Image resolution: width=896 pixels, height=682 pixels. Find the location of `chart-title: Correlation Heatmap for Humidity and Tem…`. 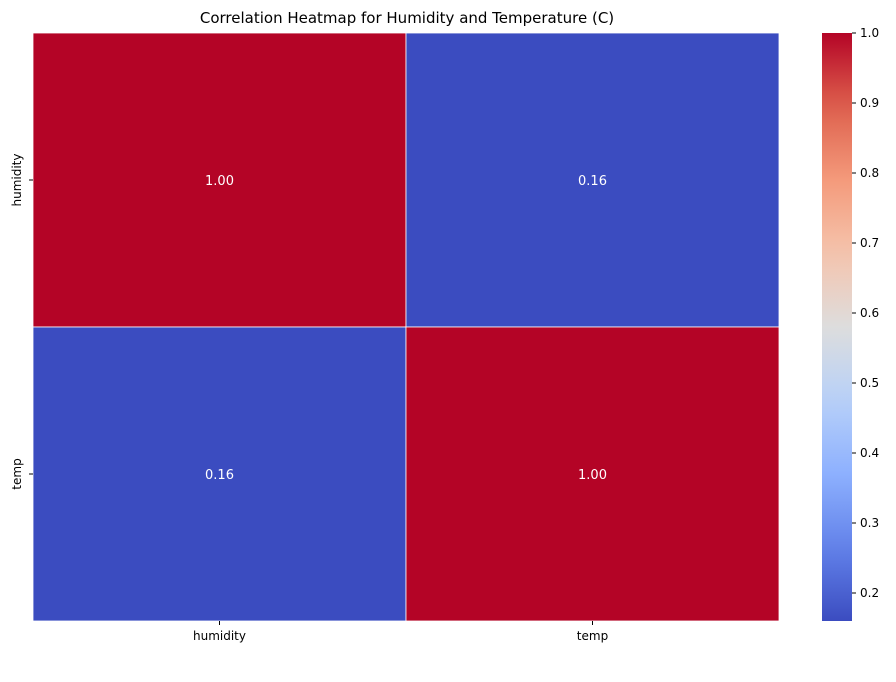

chart-title: Correlation Heatmap for Humidity and Tem… is located at coordinates (407, 18).